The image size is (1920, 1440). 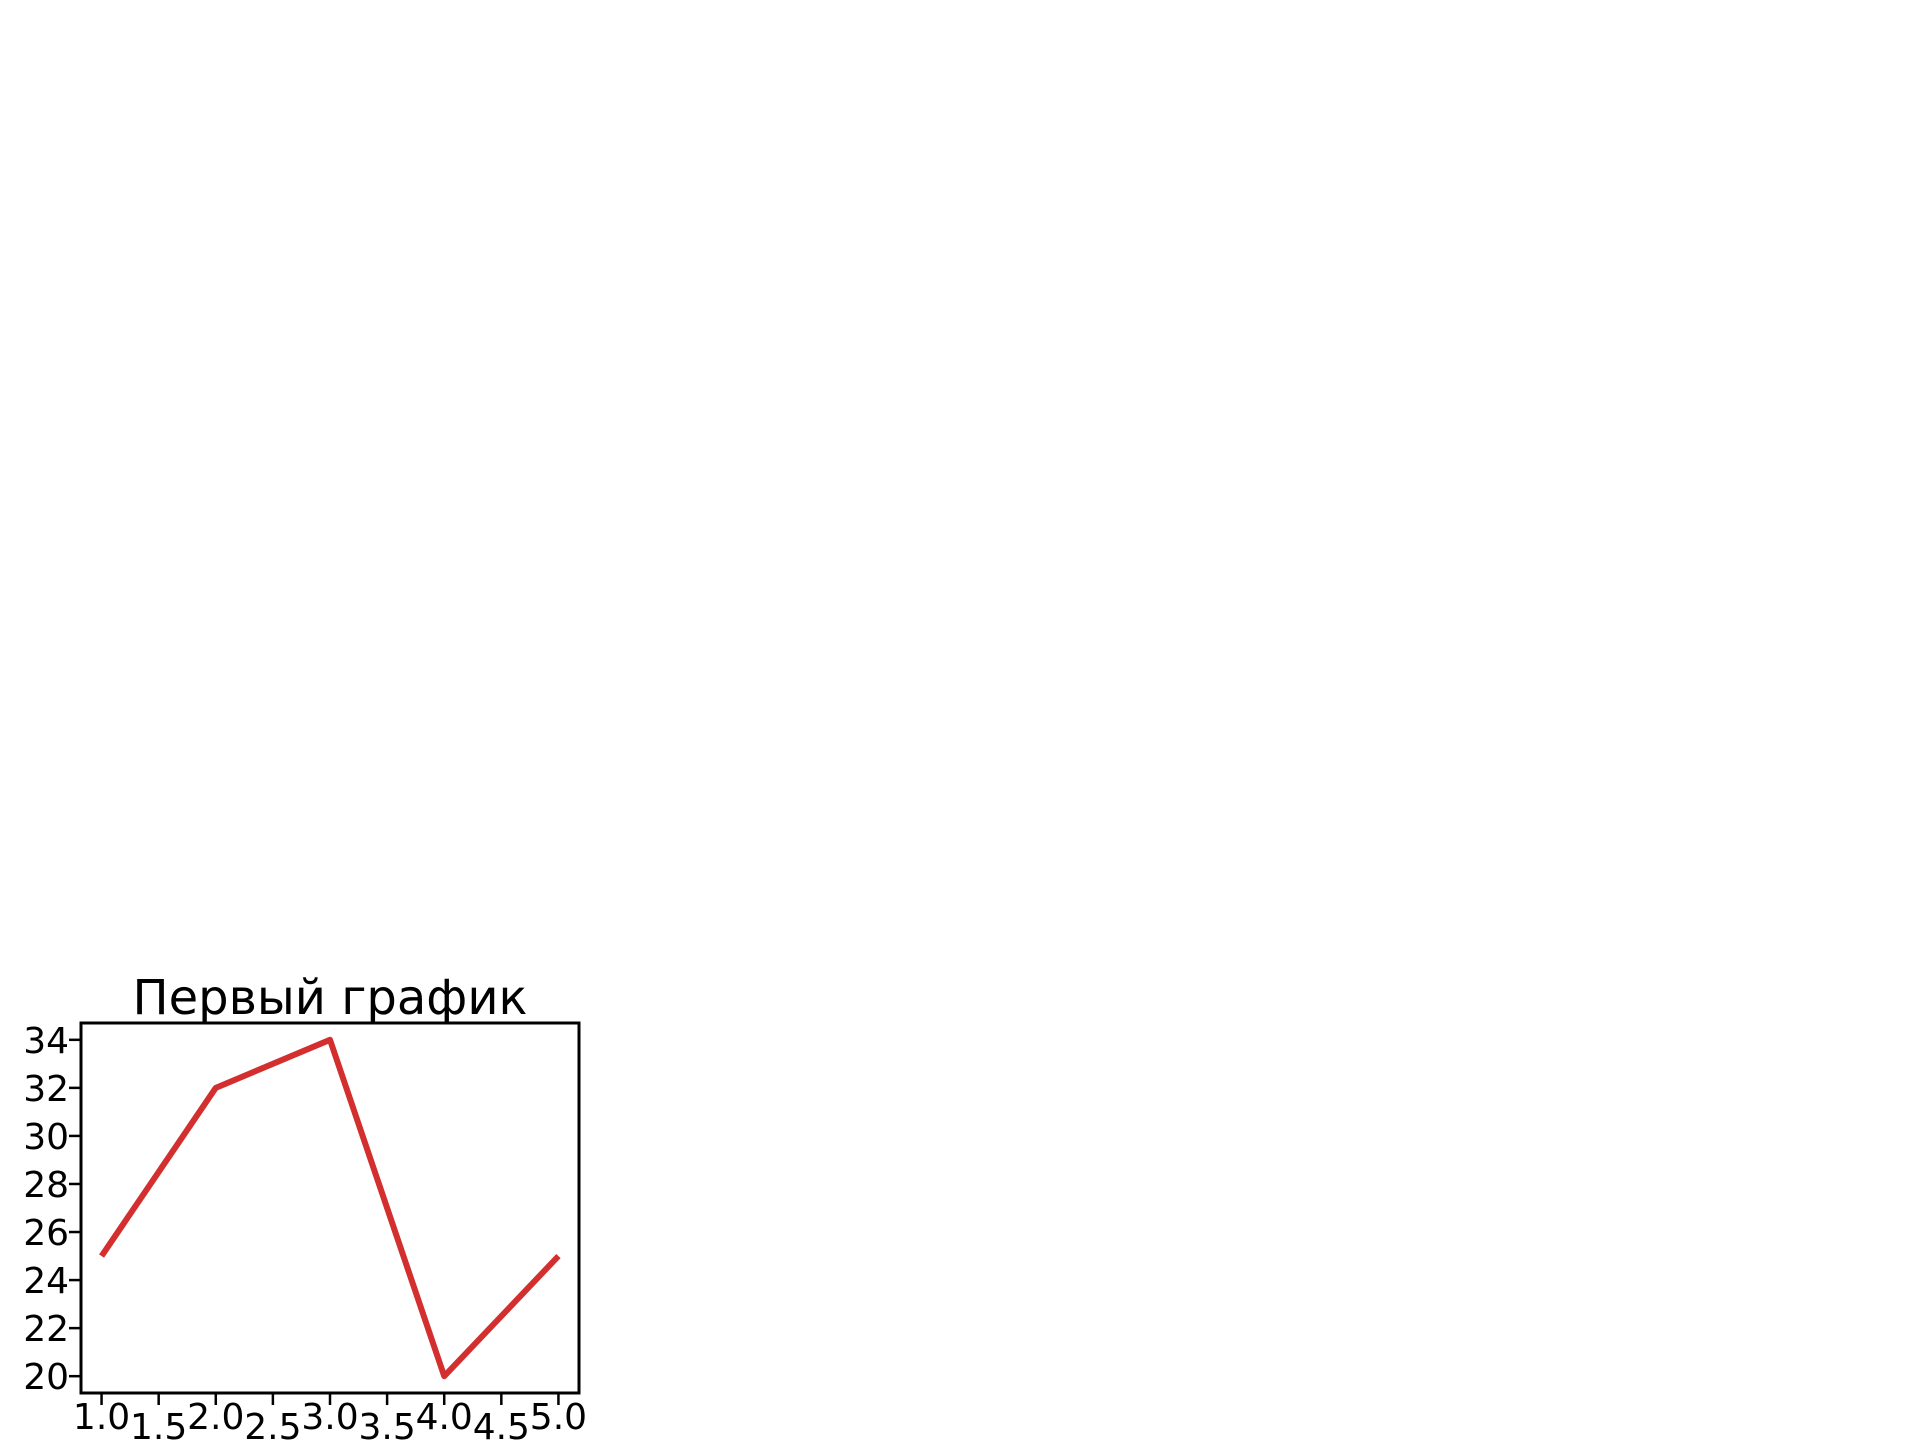 I want to click on y-tick-label: 34, so click(x=46, y=1041).